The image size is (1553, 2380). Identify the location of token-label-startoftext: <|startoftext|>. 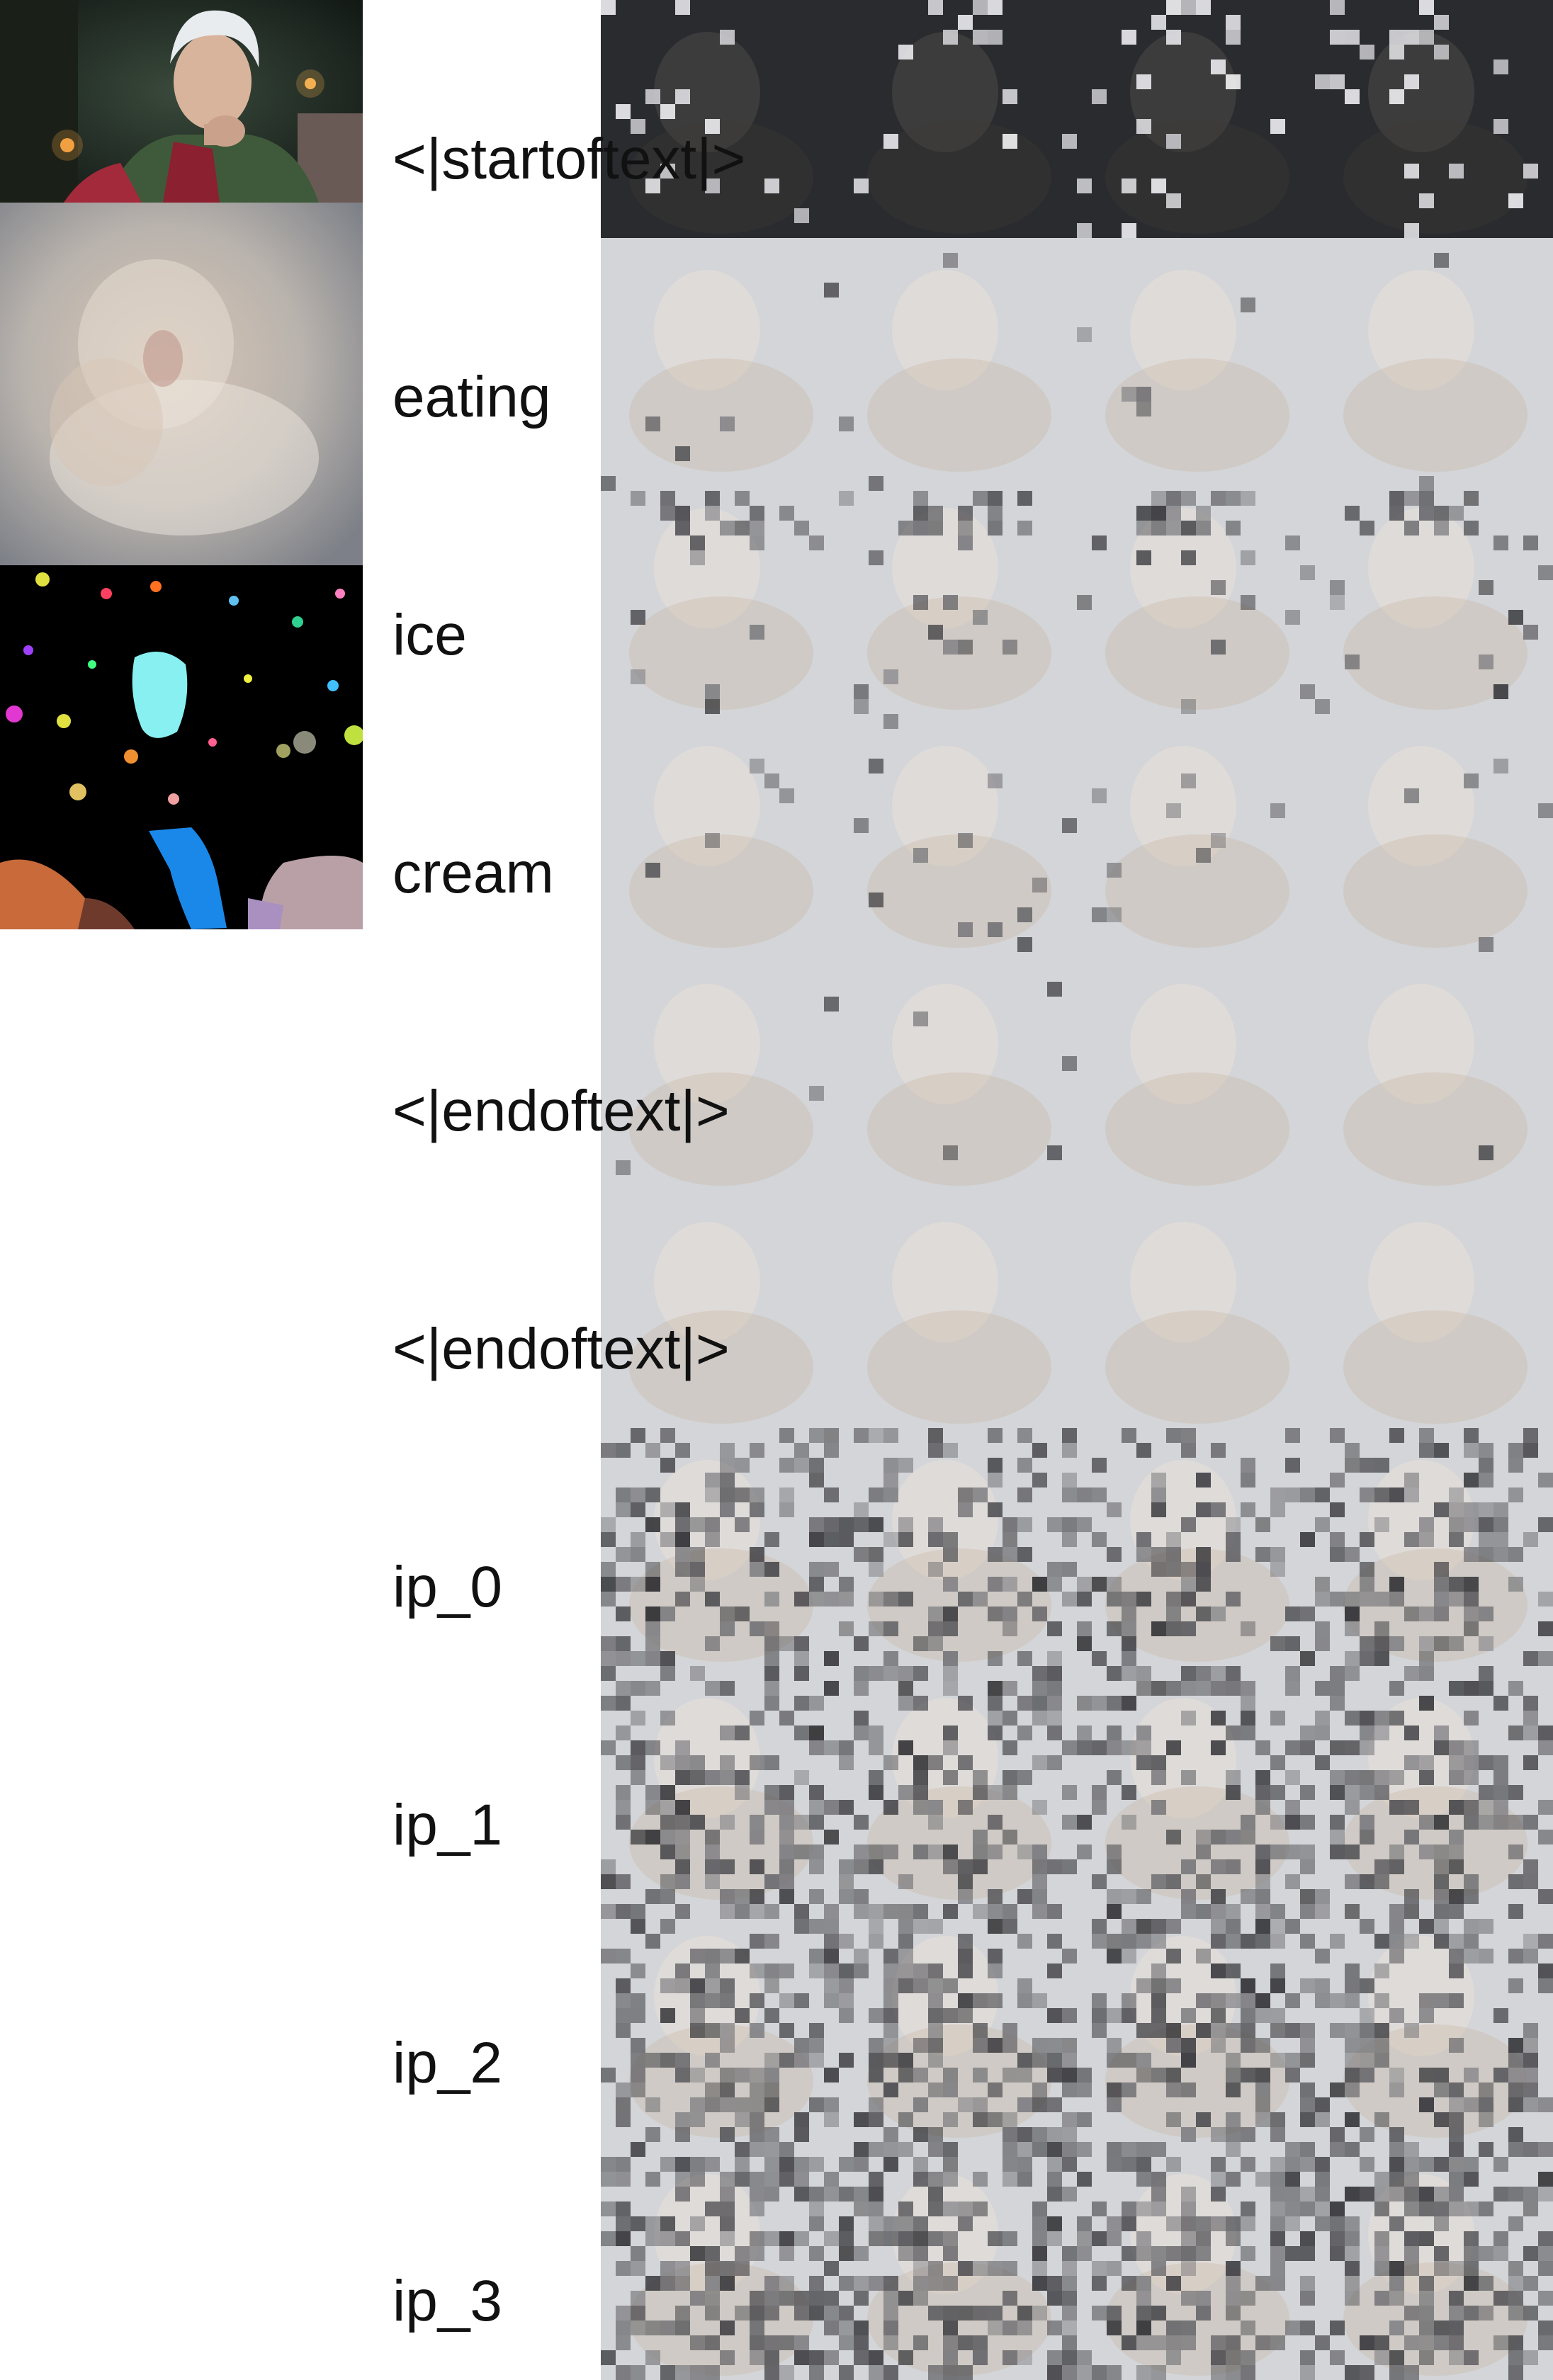
(570, 159).